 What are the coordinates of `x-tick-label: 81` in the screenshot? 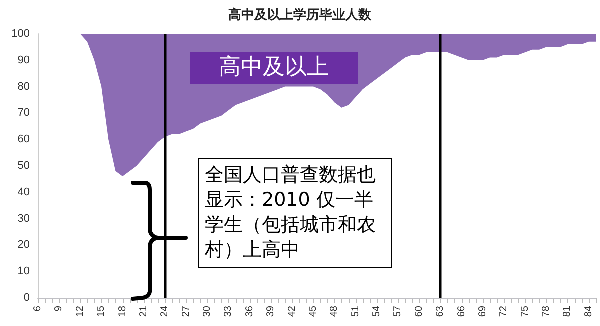 It's located at (568, 312).